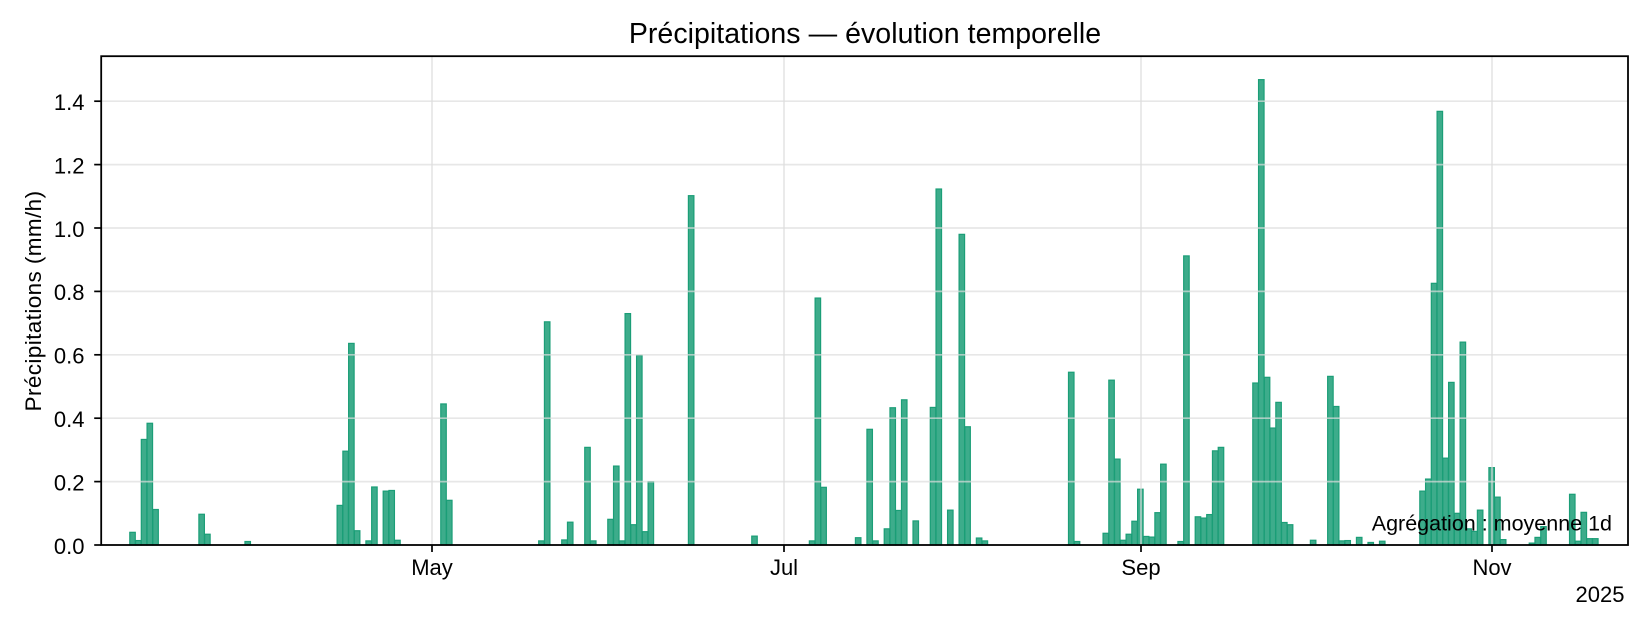 Image resolution: width=1650 pixels, height=630 pixels. What do you see at coordinates (1140, 567) in the screenshot?
I see `svg-text: Sep` at bounding box center [1140, 567].